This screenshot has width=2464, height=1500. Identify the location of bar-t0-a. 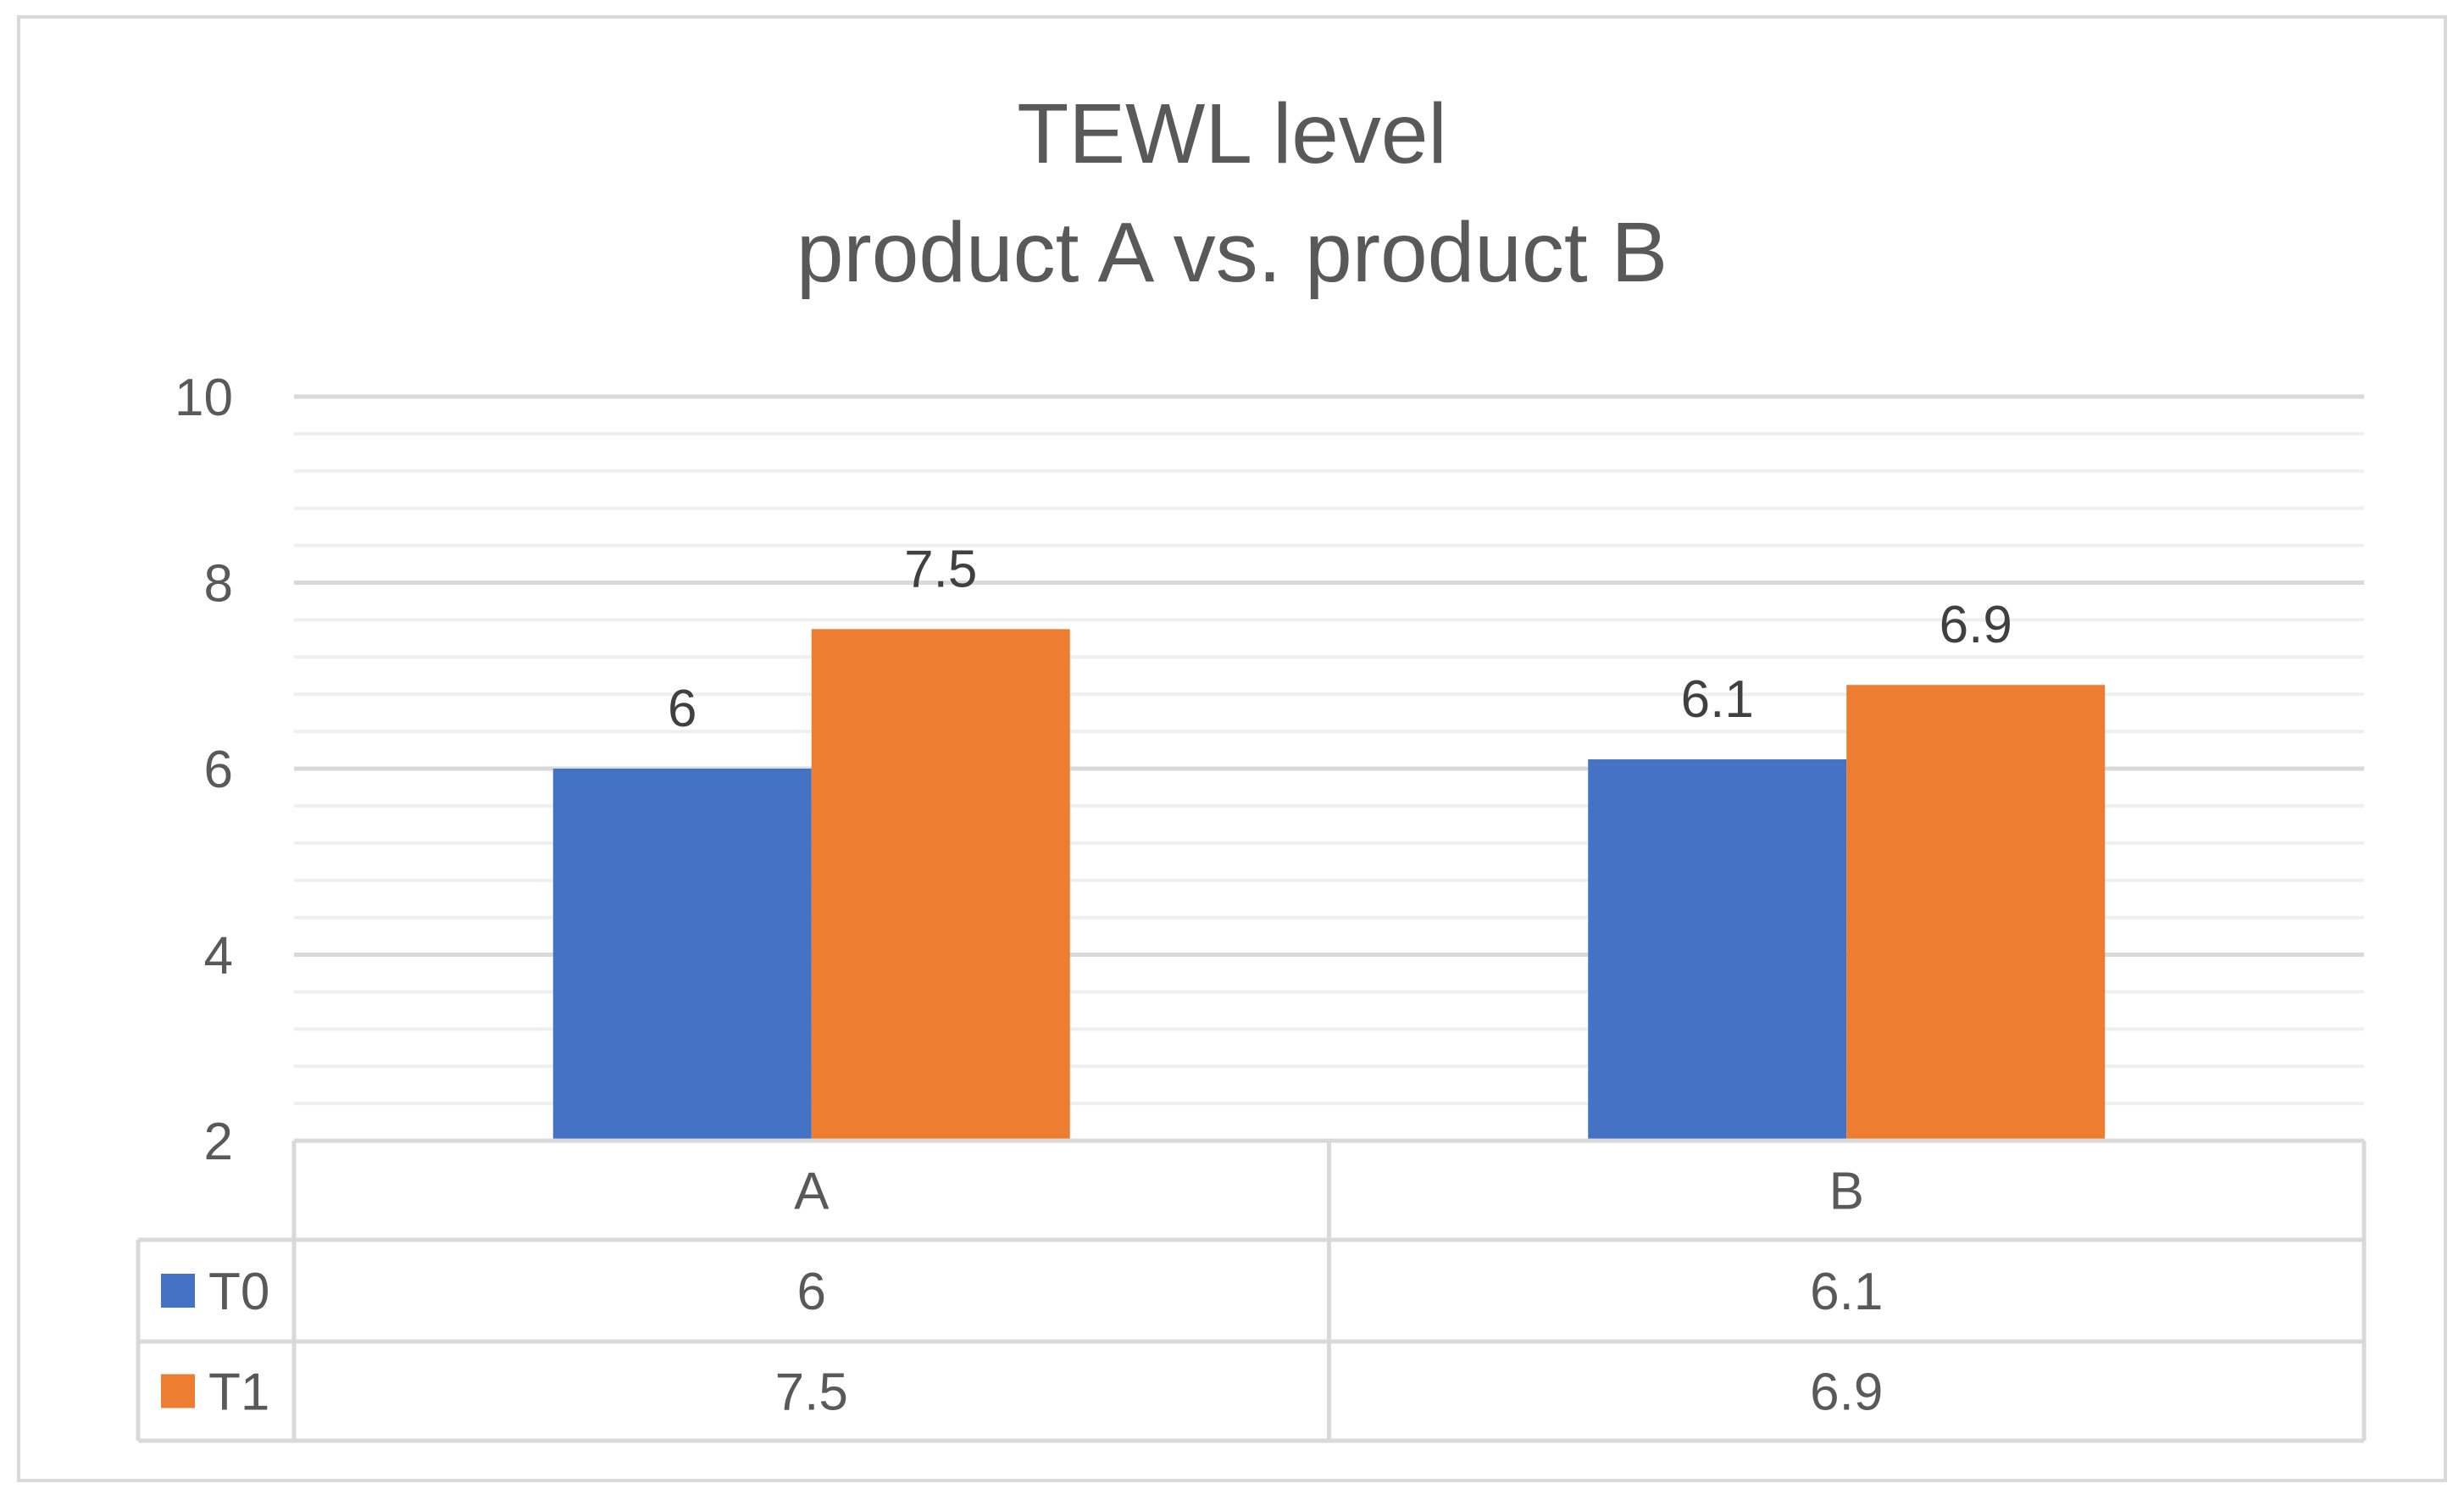
(682, 955).